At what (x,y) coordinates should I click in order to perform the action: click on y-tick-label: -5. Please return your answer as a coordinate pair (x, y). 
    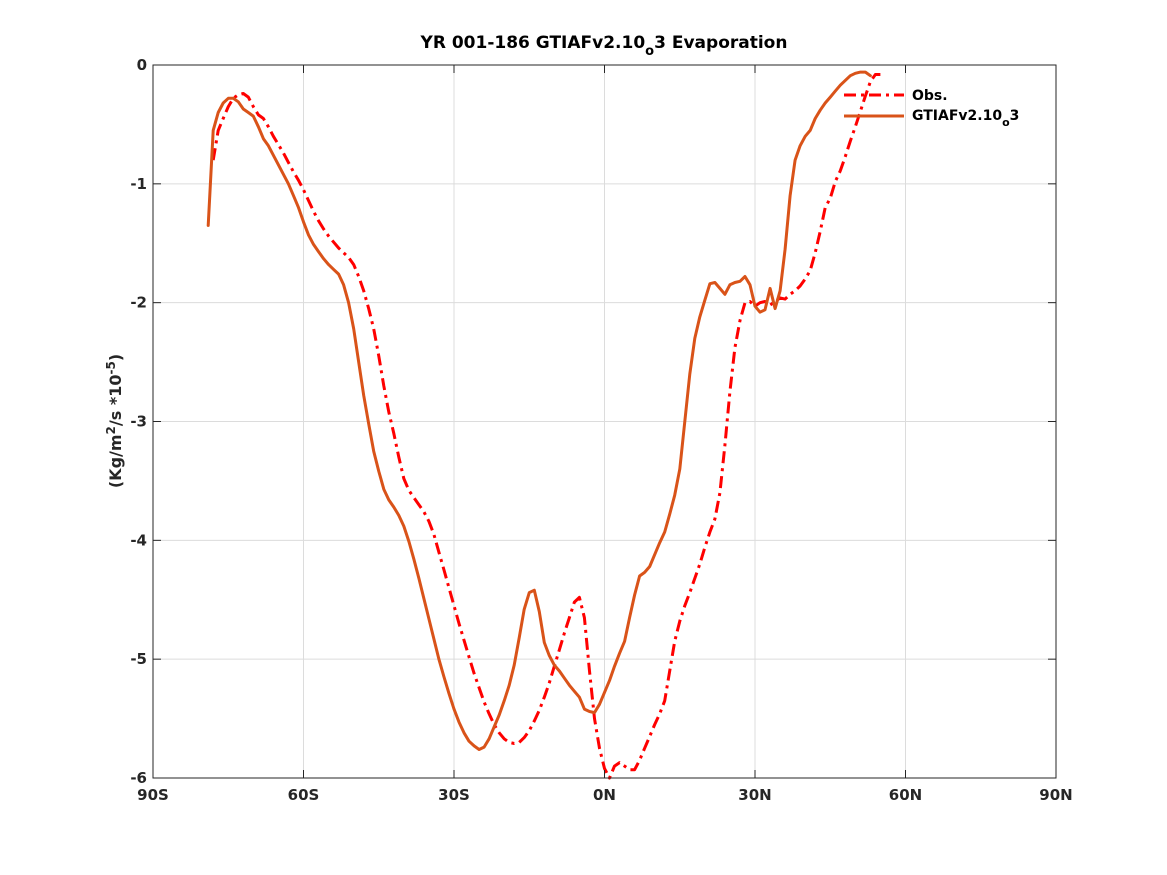
    Looking at the image, I should click on (138, 659).